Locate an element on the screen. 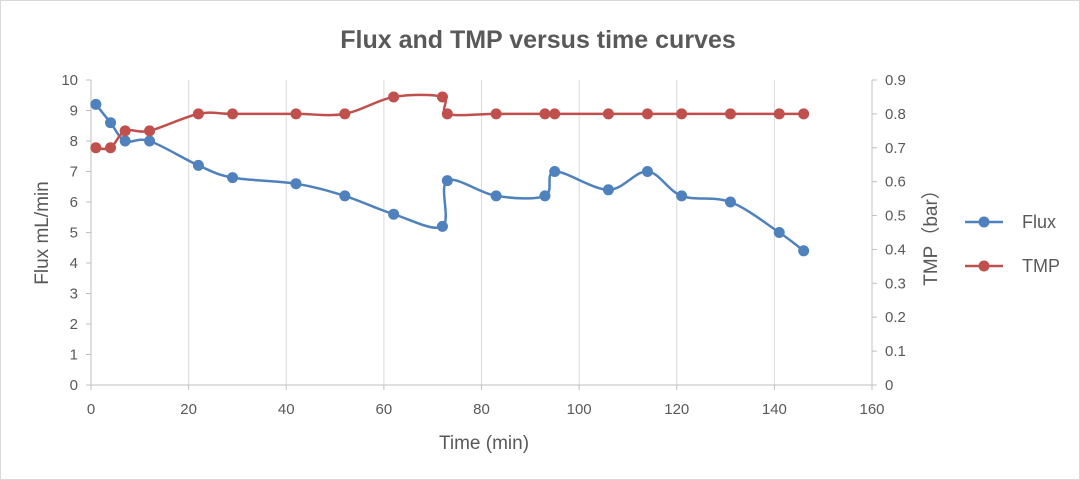  y-tick-label-1: 1 is located at coordinates (74, 355).